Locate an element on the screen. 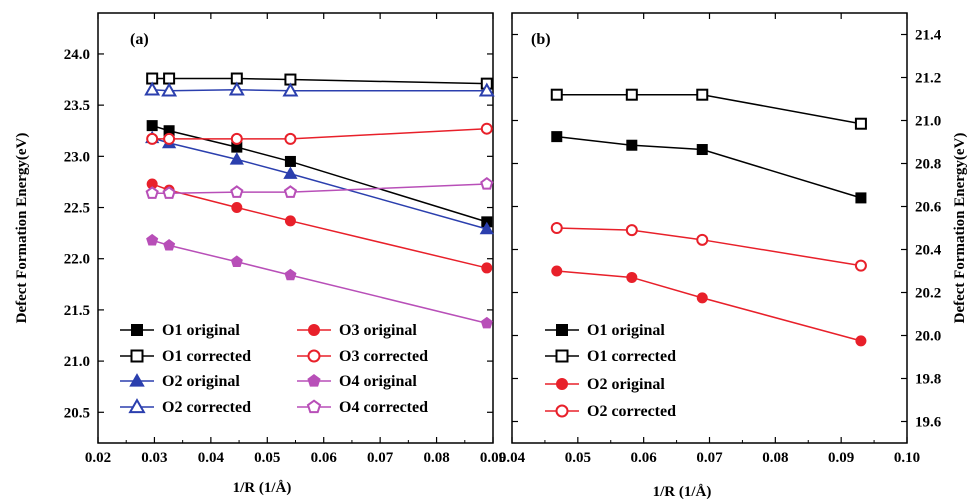  x-axis-label-b: 1/R (1/Å) is located at coordinates (682, 492).